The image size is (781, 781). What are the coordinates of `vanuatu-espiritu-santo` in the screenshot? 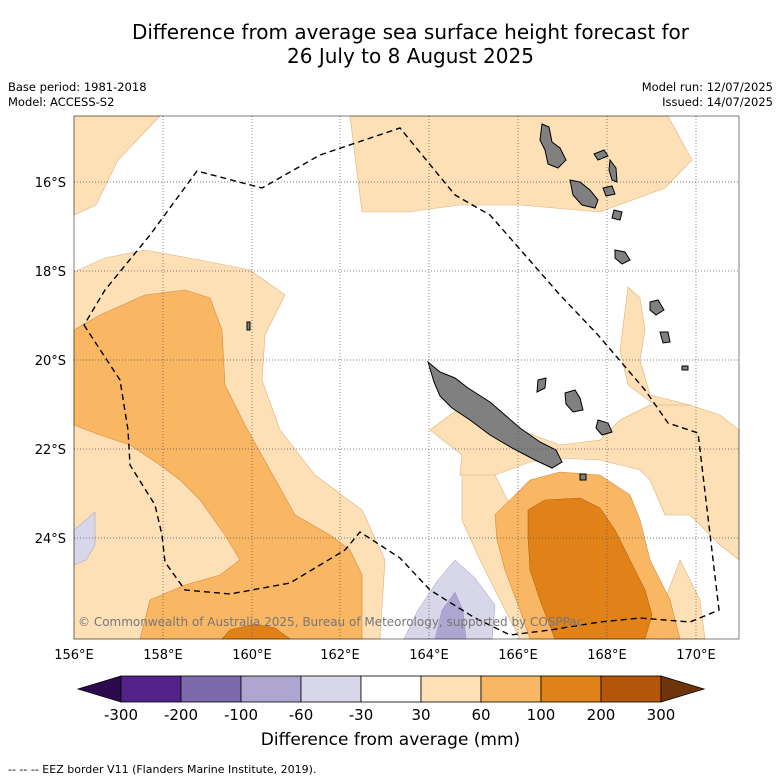 It's located at (553, 146).